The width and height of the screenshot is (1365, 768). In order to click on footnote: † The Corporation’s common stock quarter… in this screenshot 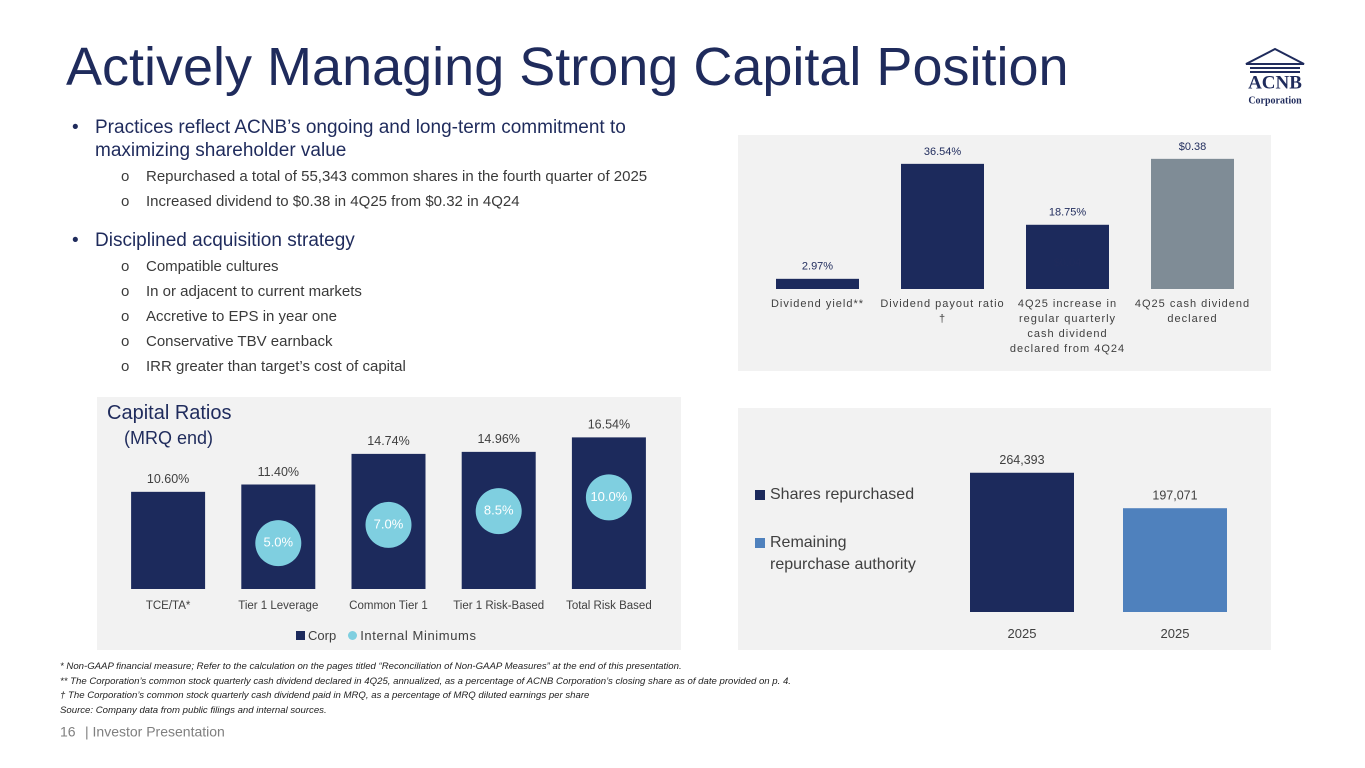, I will do `click(325, 695)`.